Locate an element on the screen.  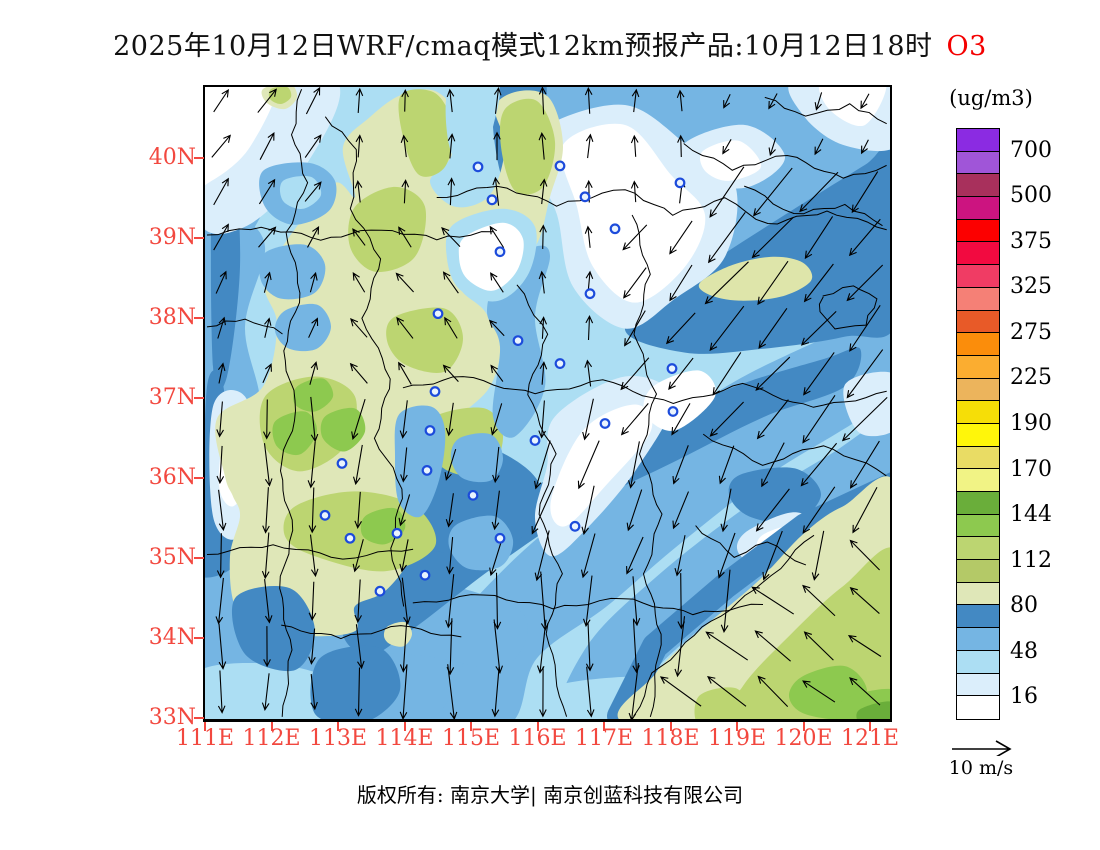
wind-scale-arrow-icon is located at coordinates (982, 748).